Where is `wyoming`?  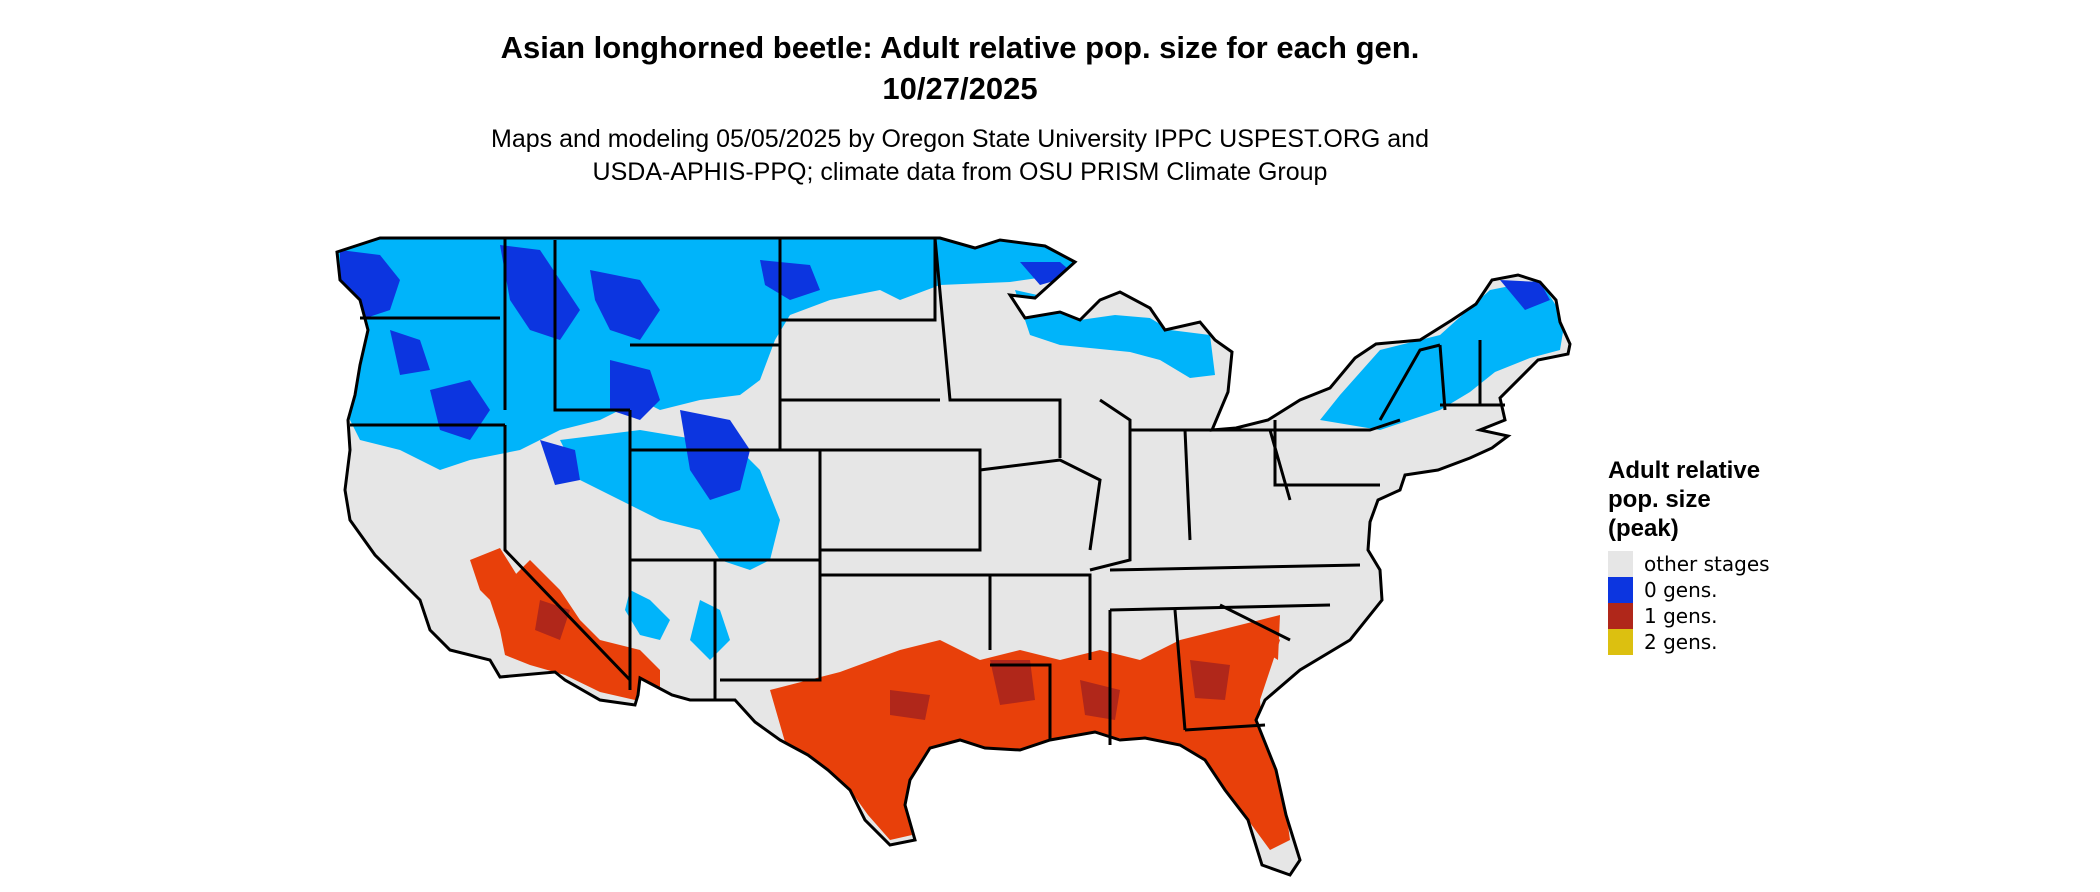 wyoming is located at coordinates (706, 397).